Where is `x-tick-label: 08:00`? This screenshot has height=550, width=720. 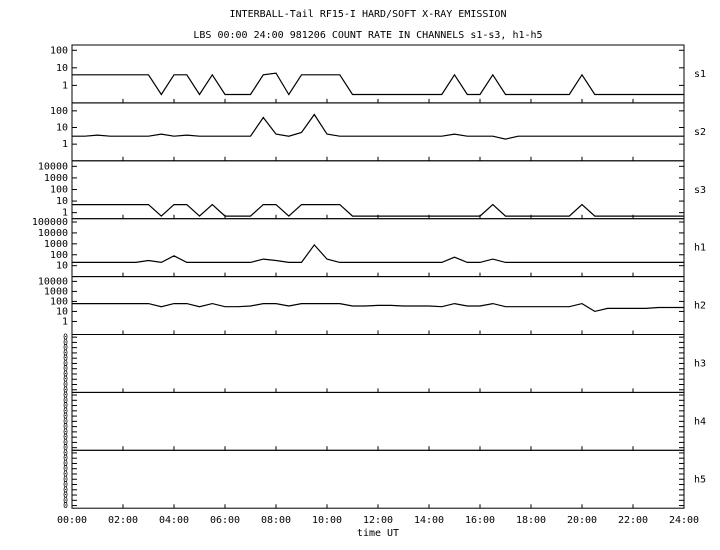
x-tick-label: 08:00 is located at coordinates (276, 520).